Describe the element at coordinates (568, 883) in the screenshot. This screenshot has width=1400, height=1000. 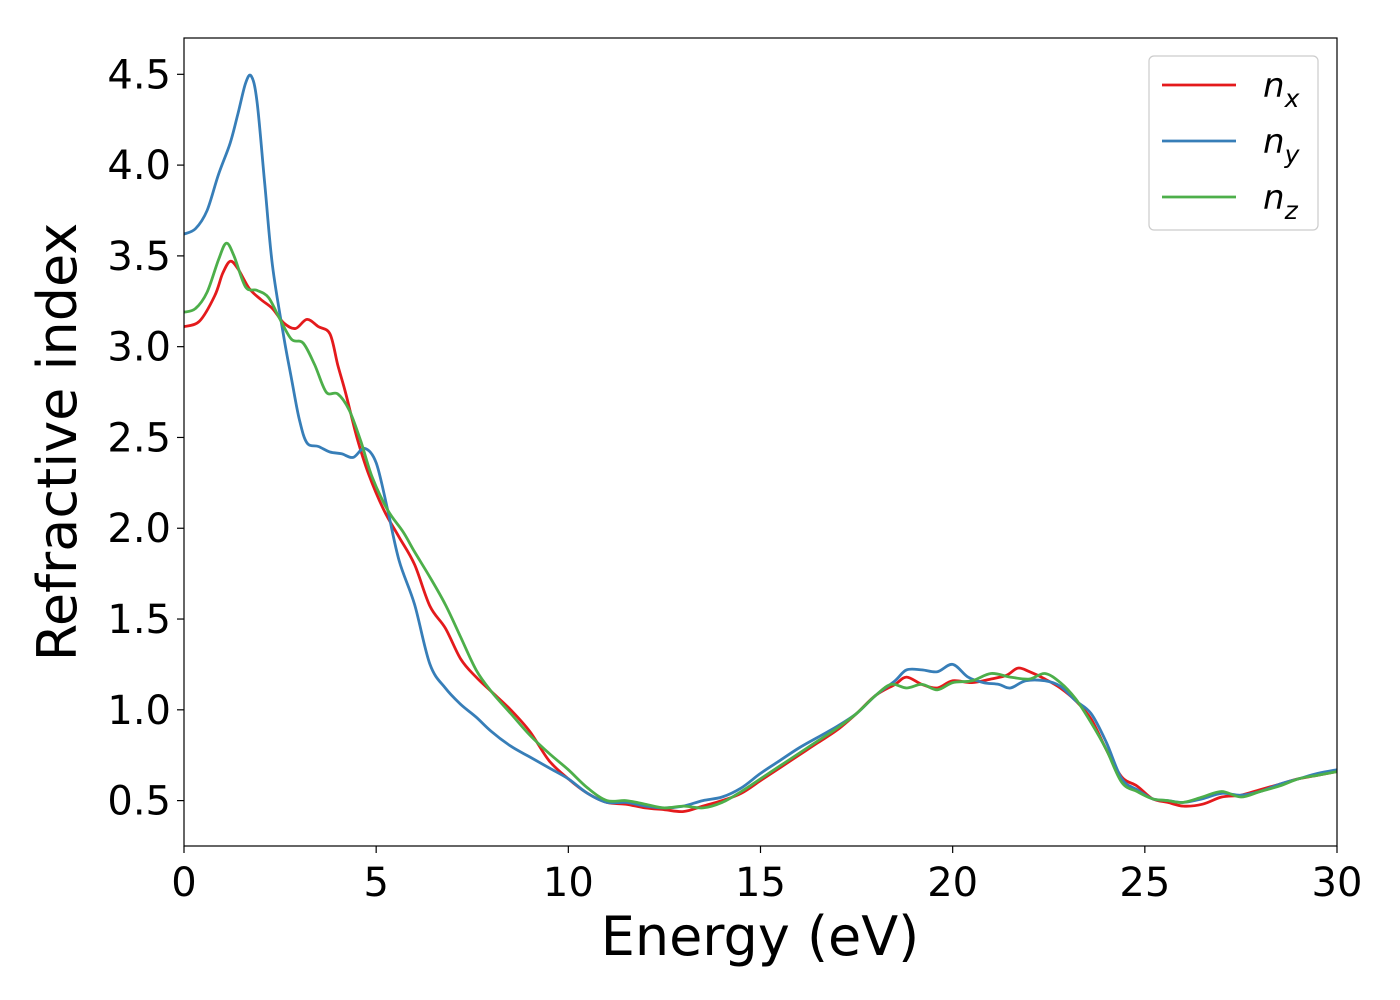
I see `x-tick-label: 10` at that location.